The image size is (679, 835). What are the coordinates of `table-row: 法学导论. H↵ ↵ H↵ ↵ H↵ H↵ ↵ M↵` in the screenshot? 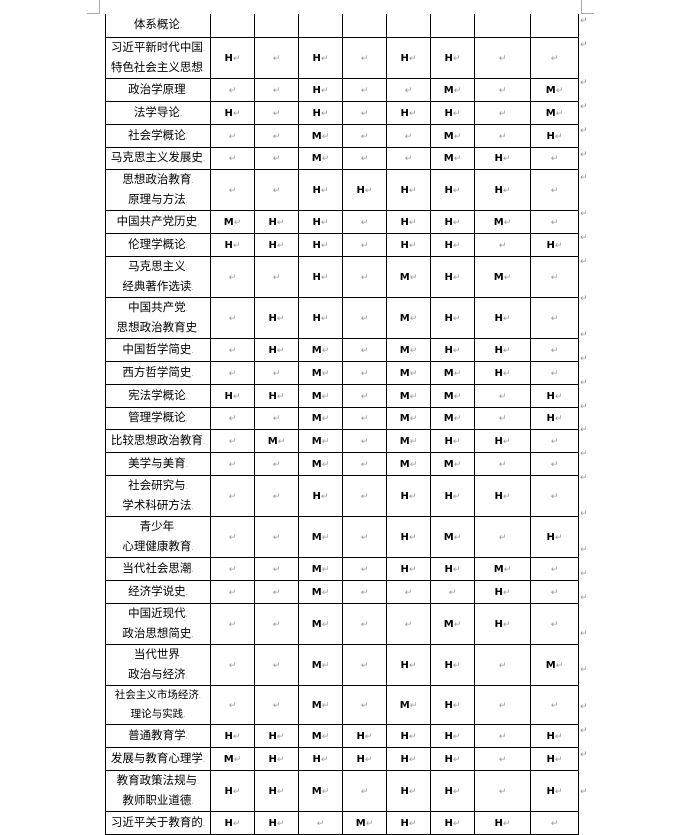 It's located at (342, 112).